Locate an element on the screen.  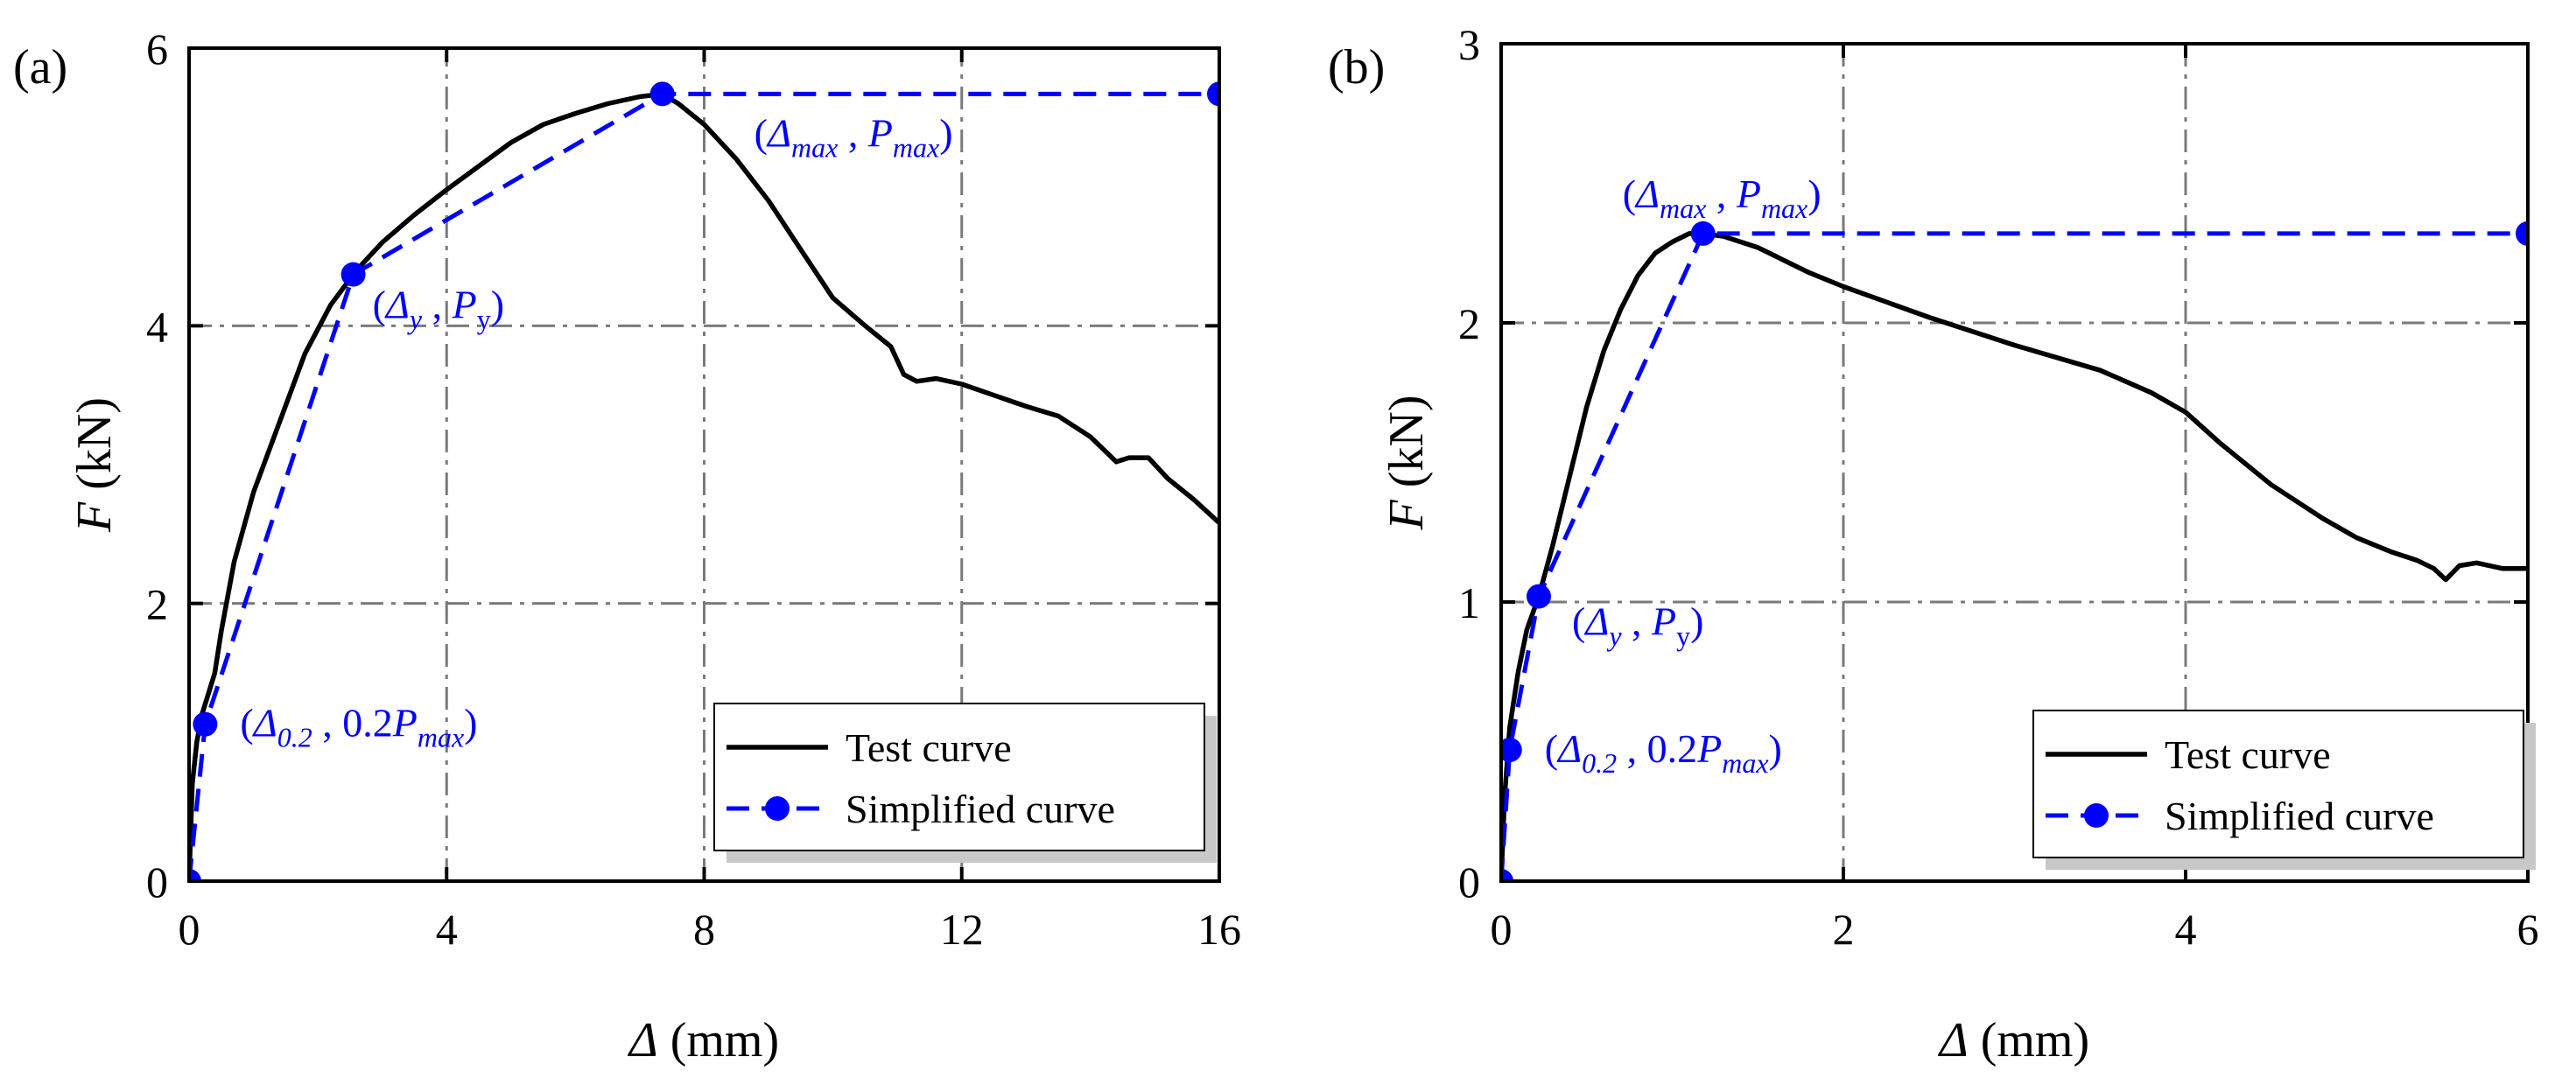
x-tick-label: 2 is located at coordinates (1844, 929).